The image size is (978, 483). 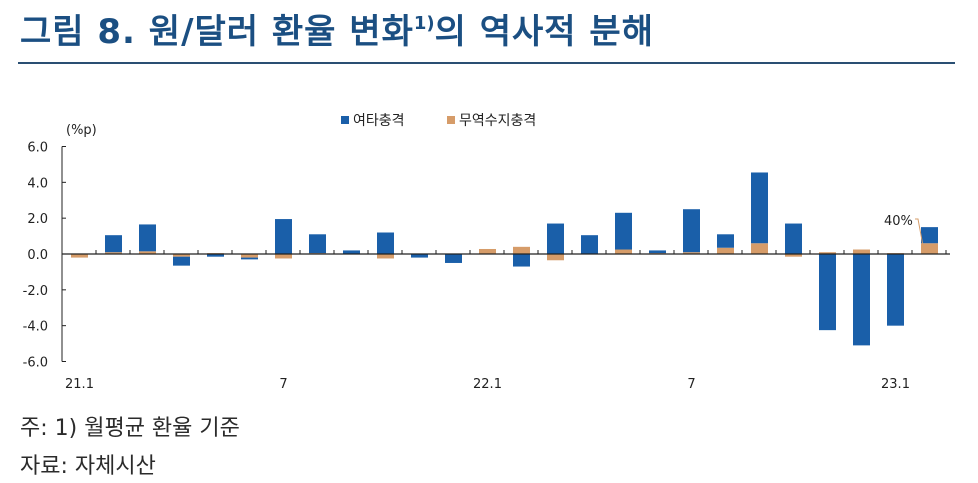 What do you see at coordinates (898, 221) in the screenshot?
I see `annotation-label: 40%` at bounding box center [898, 221].